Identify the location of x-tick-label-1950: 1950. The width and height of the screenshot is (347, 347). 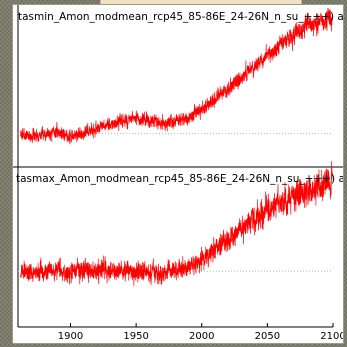
(135, 336).